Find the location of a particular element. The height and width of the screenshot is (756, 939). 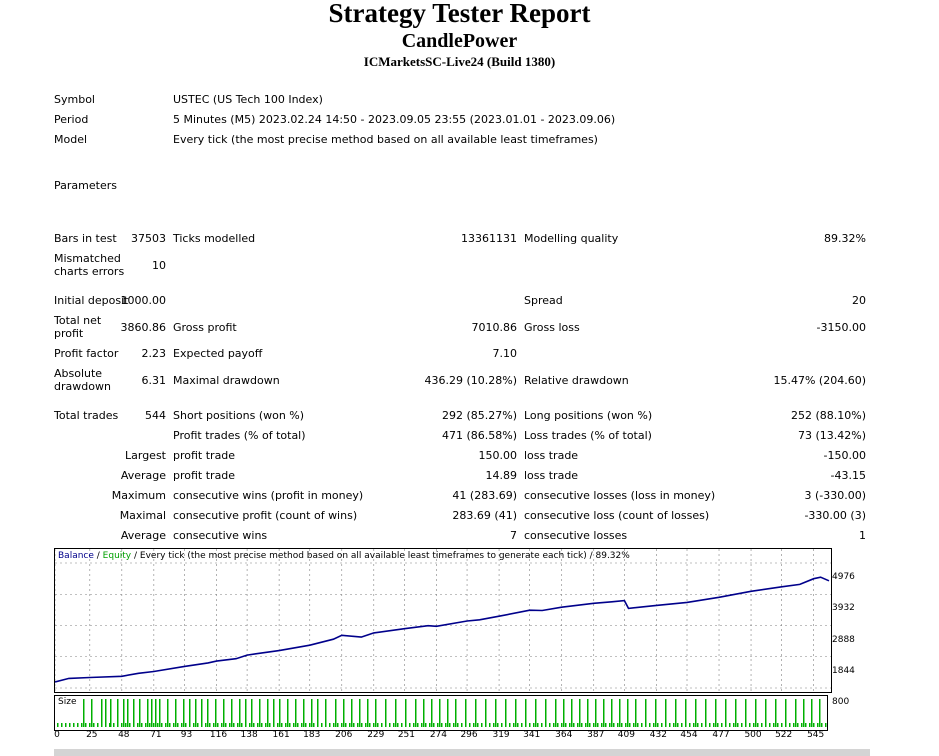

average-loss-label: loss trade is located at coordinates (551, 475).